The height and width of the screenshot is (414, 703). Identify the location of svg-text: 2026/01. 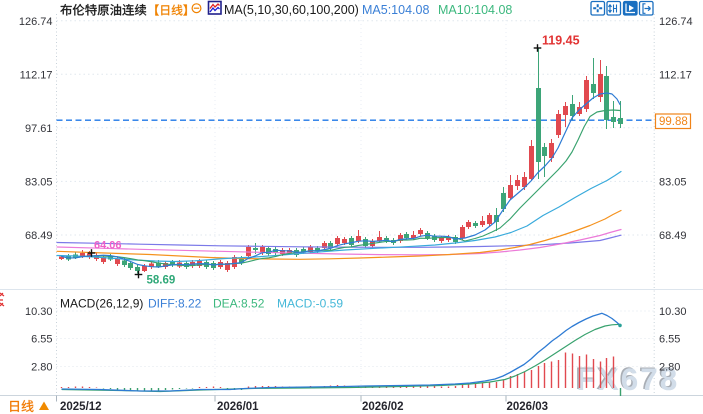
(238, 407).